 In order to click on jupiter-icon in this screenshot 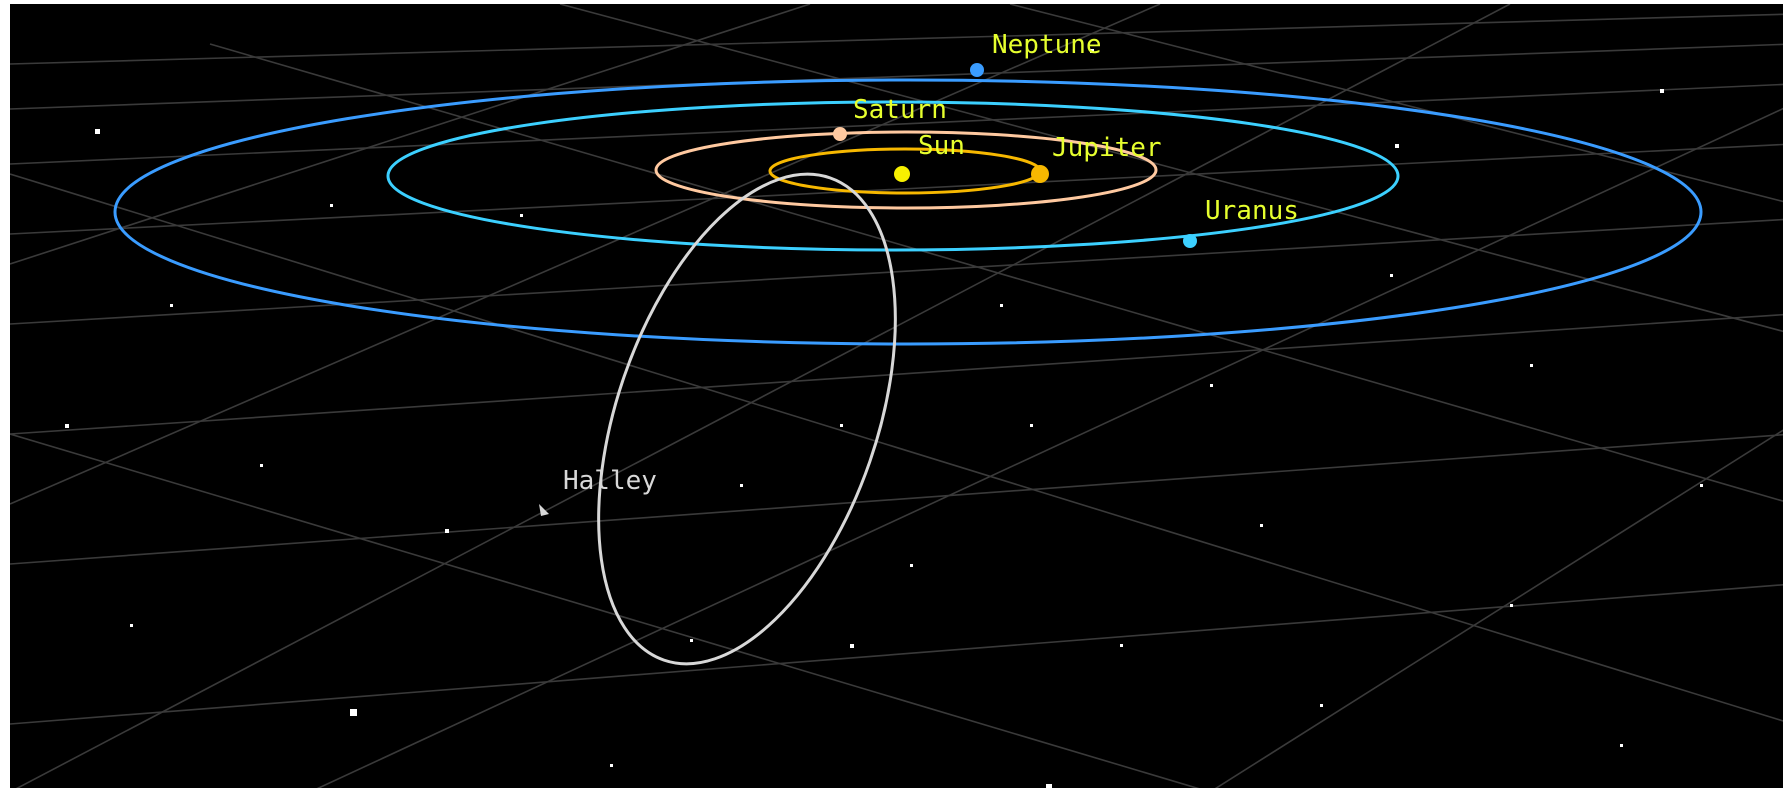, I will do `click(1040, 174)`.